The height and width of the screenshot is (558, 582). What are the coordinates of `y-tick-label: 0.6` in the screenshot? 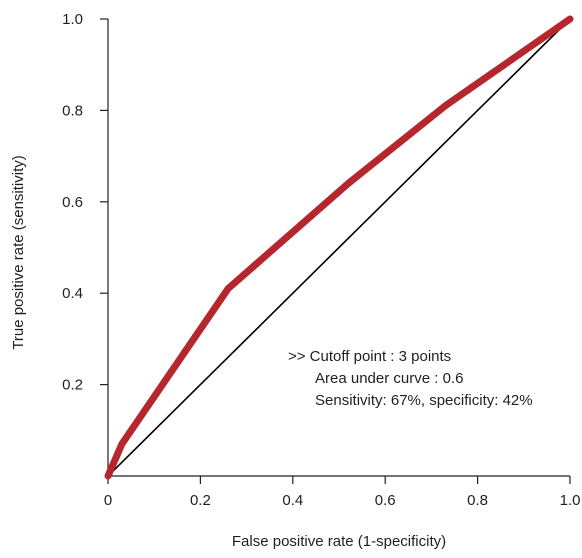 It's located at (72, 202).